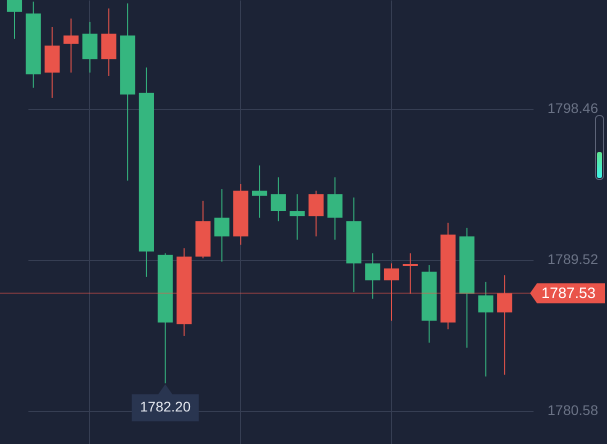 The image size is (607, 444). I want to click on y-tick-label: 1780.58, so click(573, 410).